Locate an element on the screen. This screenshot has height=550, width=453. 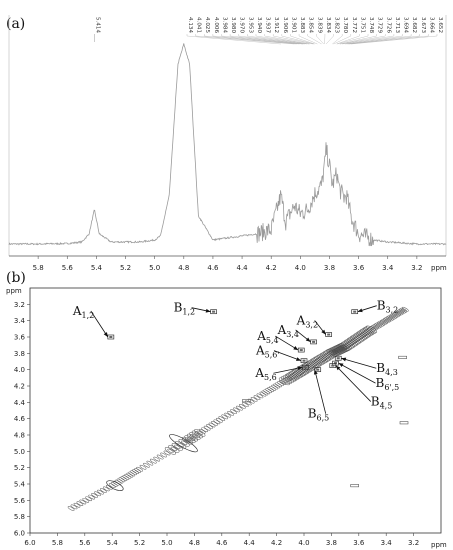
a-x-tick-label: 4.8 is located at coordinates (183, 268).